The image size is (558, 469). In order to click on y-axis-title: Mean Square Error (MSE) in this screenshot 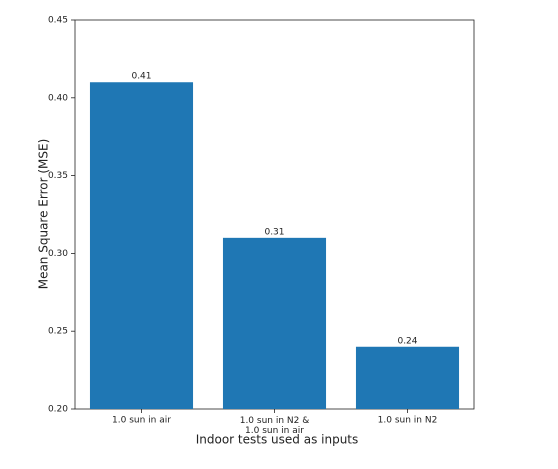, I will do `click(44, 214)`.